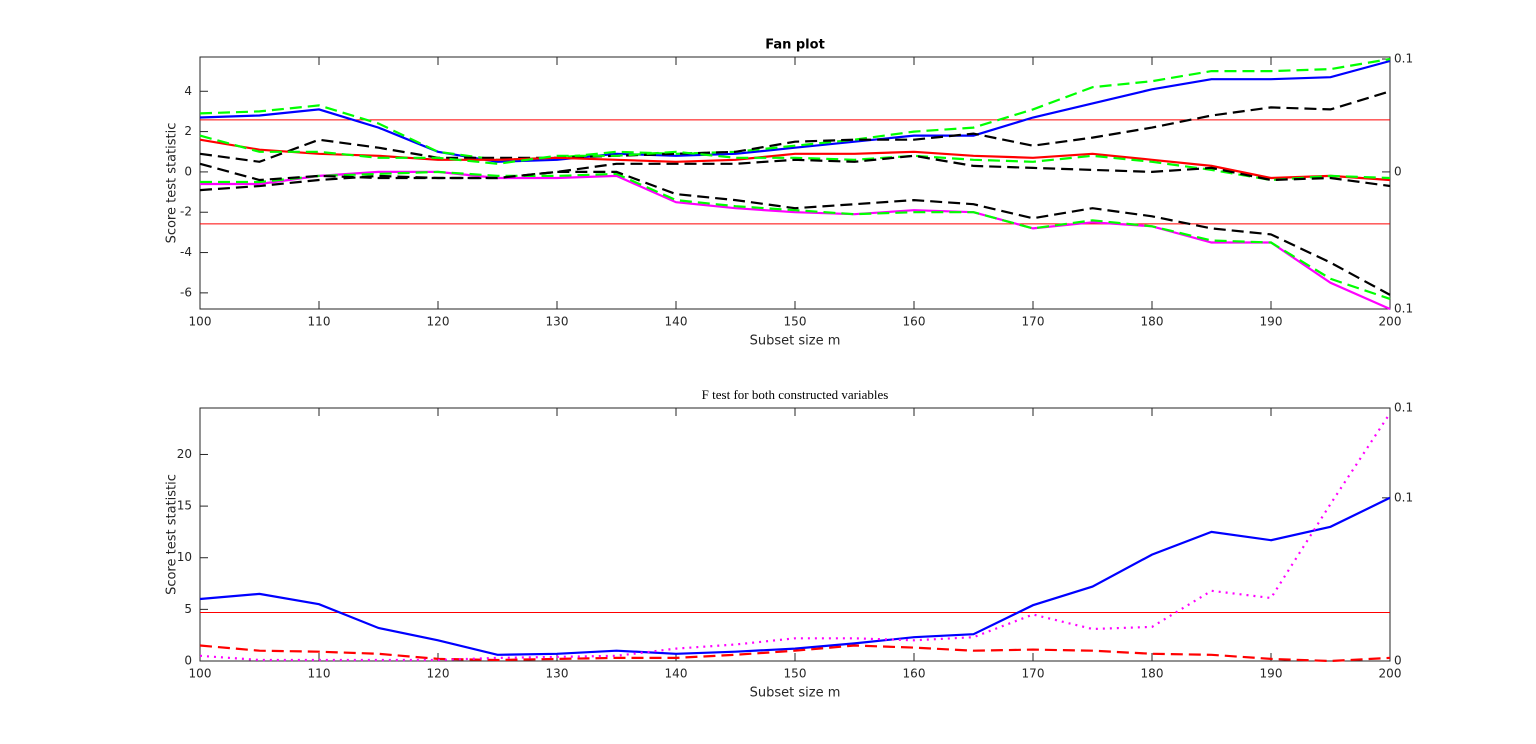 This screenshot has height=744, width=1536. What do you see at coordinates (184, 557) in the screenshot?
I see `y-tick-label: 10` at bounding box center [184, 557].